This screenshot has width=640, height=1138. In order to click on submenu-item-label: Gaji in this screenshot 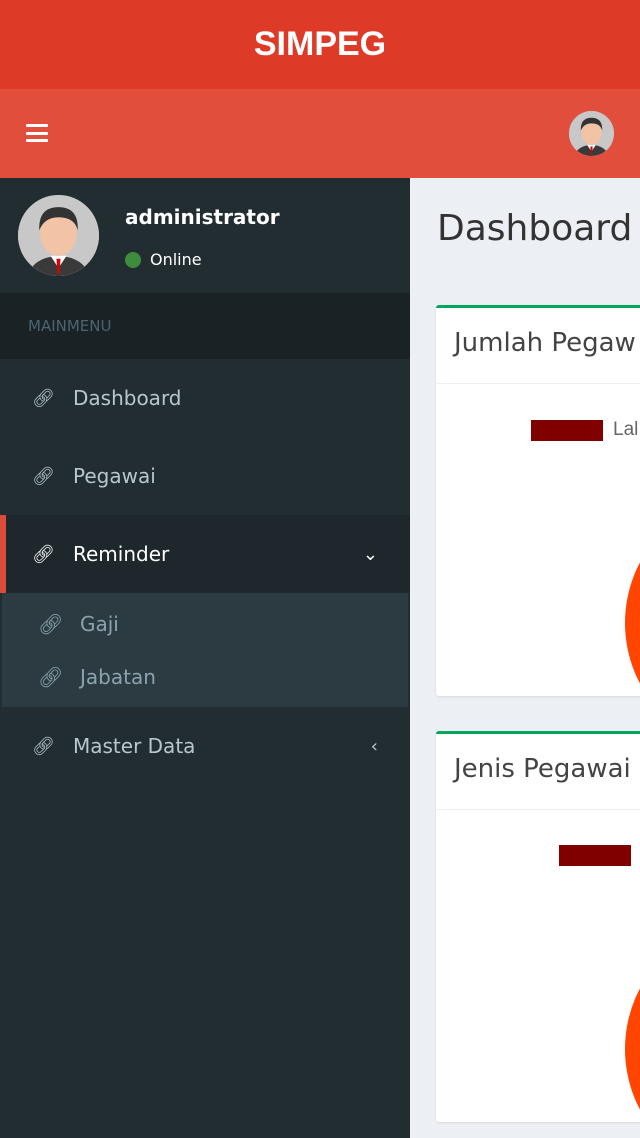, I will do `click(99, 623)`.